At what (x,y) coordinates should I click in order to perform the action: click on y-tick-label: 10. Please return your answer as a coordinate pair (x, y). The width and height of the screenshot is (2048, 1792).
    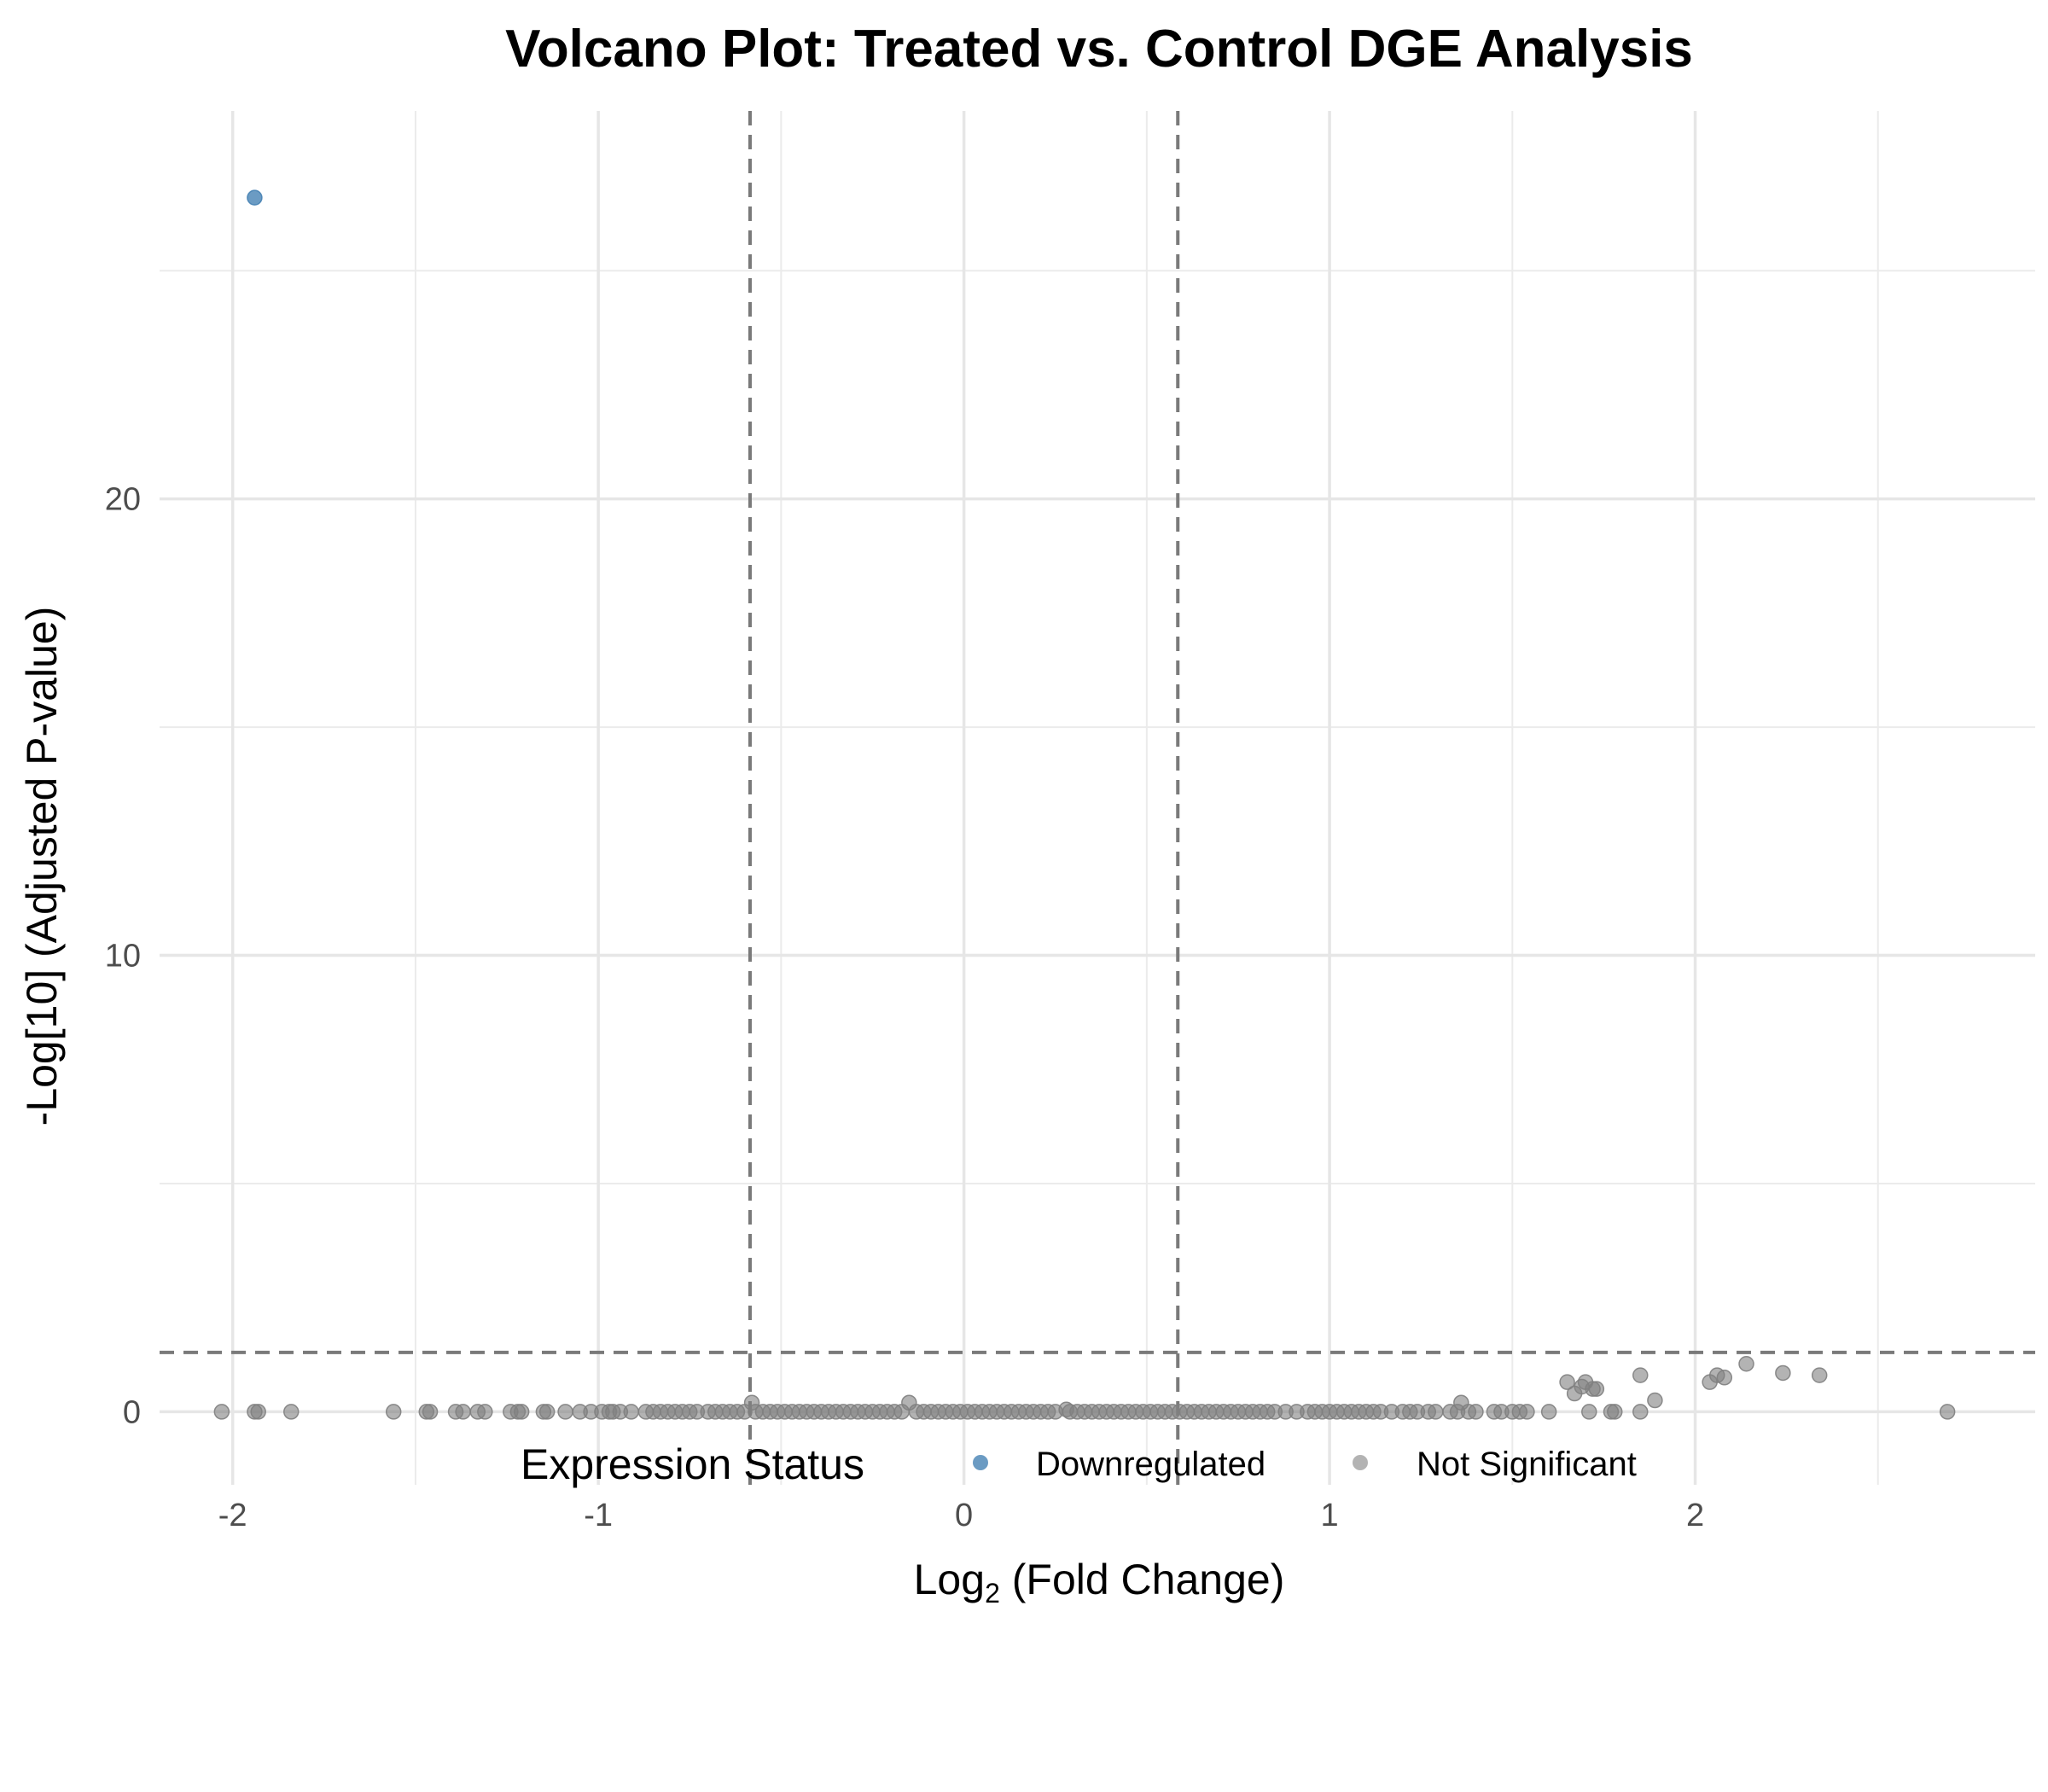
    Looking at the image, I should click on (123, 957).